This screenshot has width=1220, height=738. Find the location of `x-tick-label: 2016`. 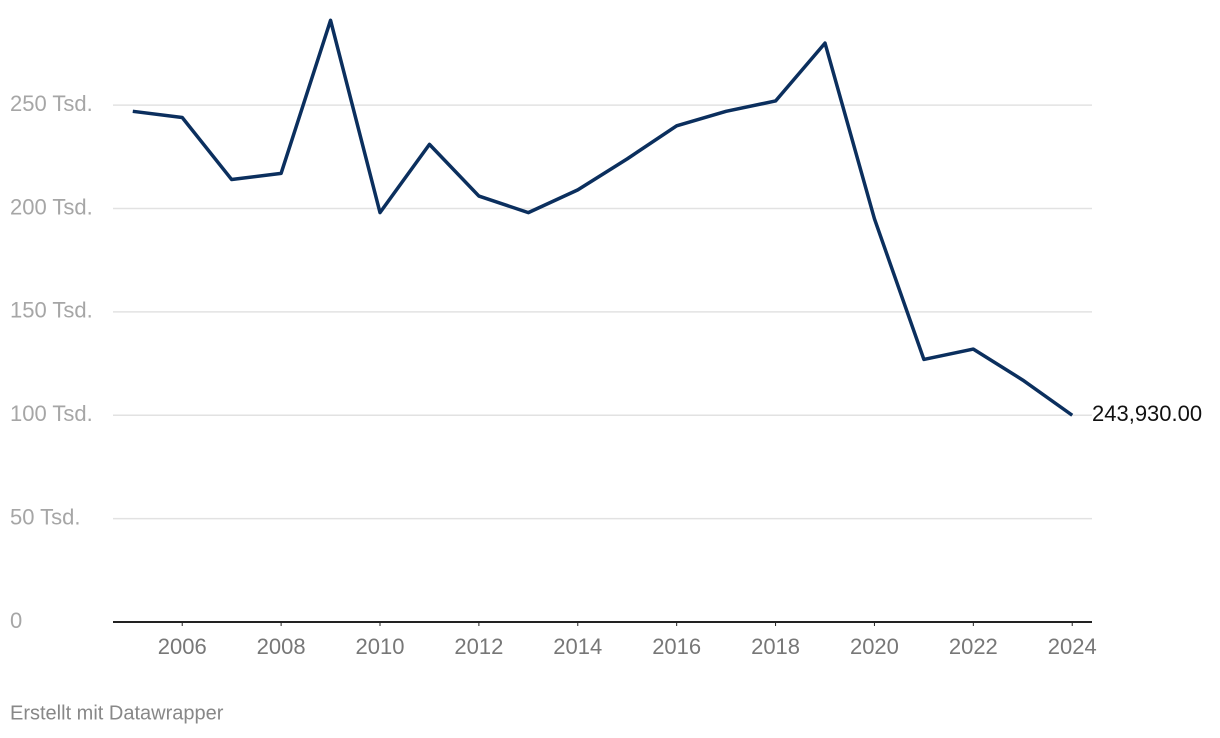

x-tick-label: 2016 is located at coordinates (676, 646).